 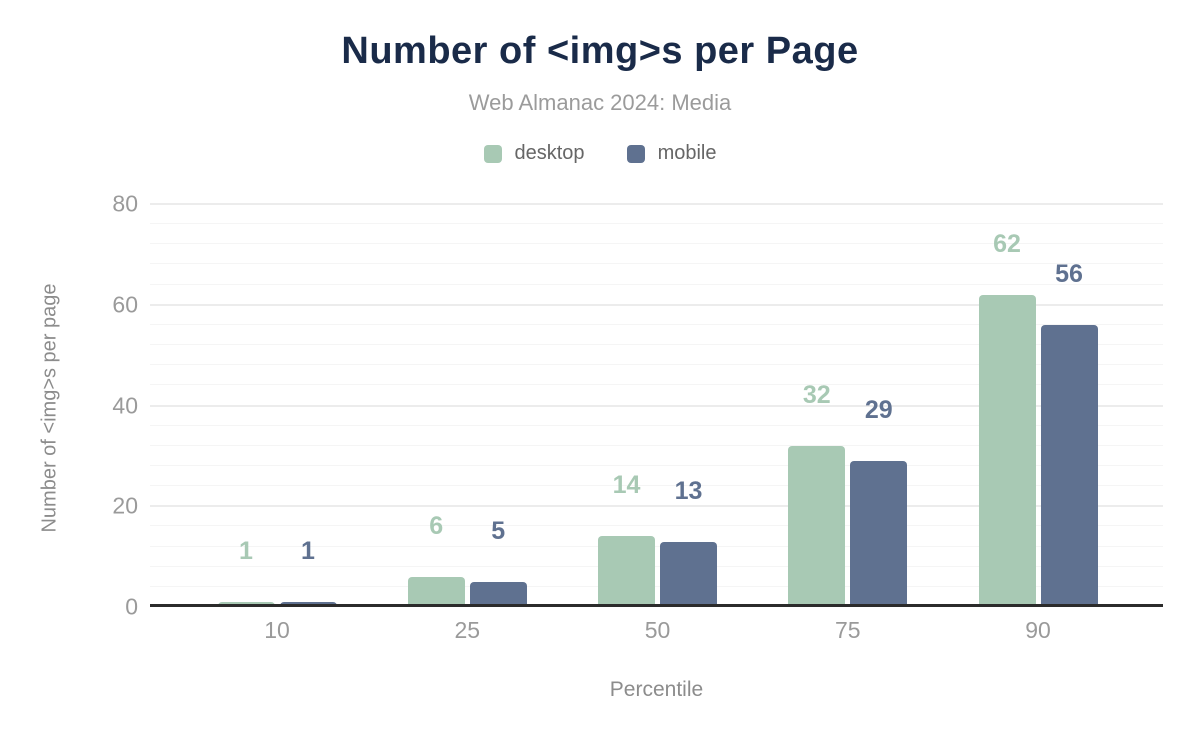 What do you see at coordinates (688, 490) in the screenshot?
I see `value-label-mobile-p50: 13` at bounding box center [688, 490].